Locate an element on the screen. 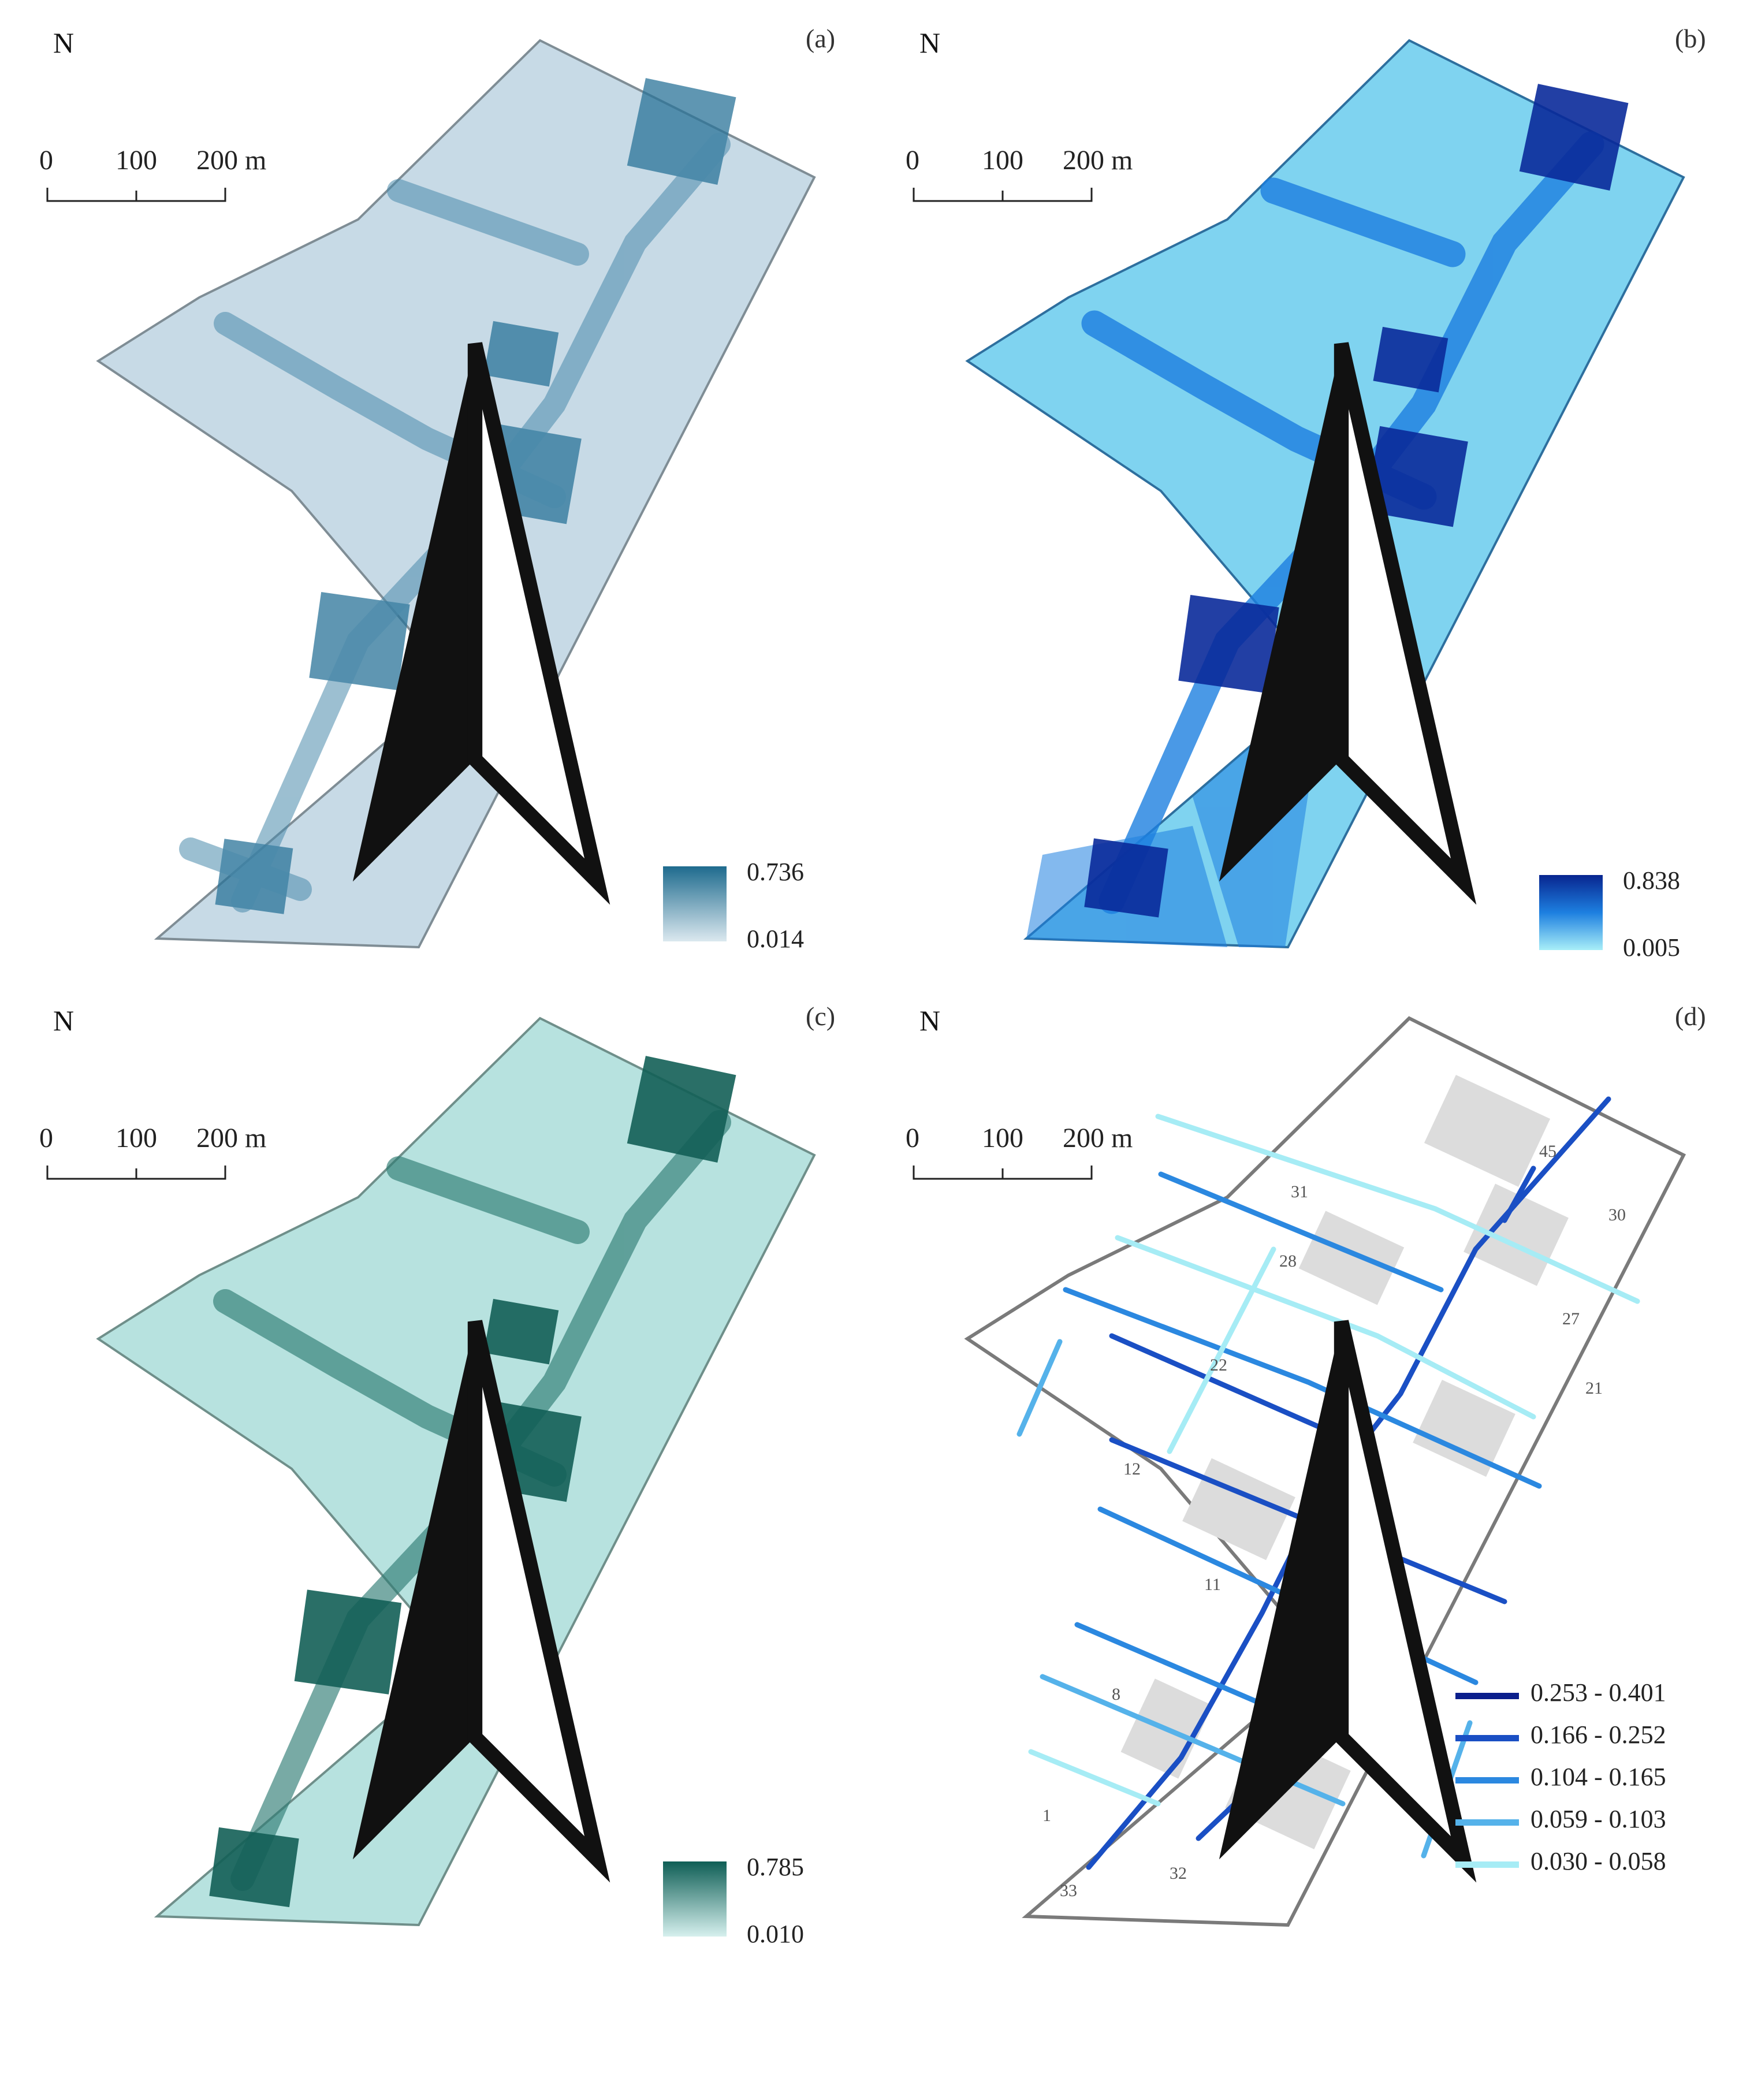 The image size is (1739, 2100). legend-b-max: 0.838 is located at coordinates (1651, 880).